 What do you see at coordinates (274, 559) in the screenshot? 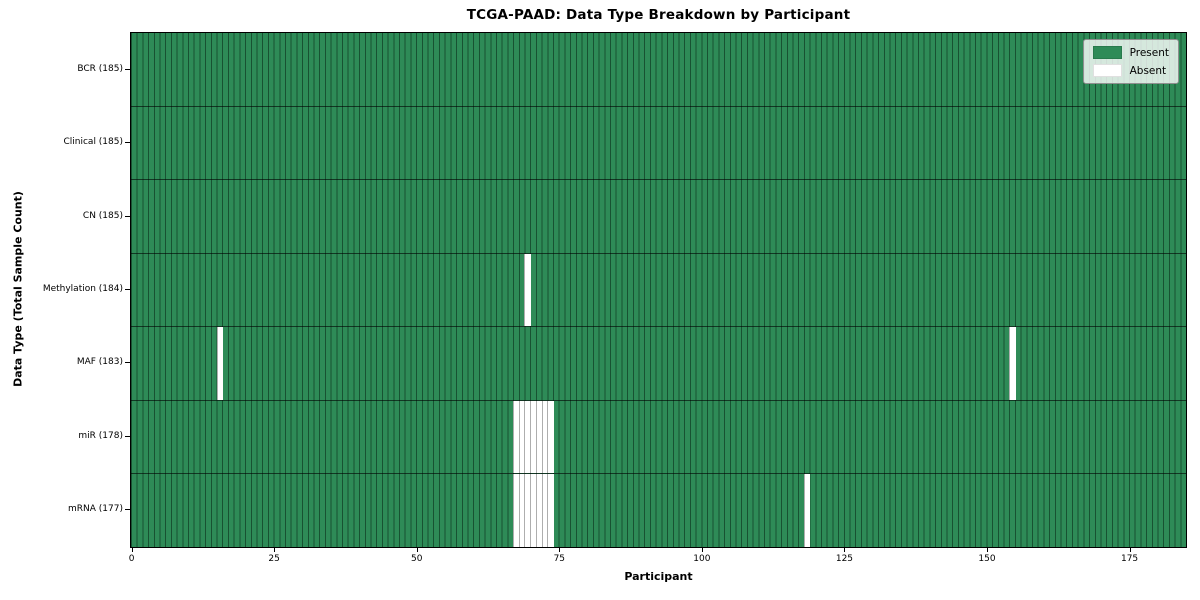
I see `x-tick-label: 25` at bounding box center [274, 559].